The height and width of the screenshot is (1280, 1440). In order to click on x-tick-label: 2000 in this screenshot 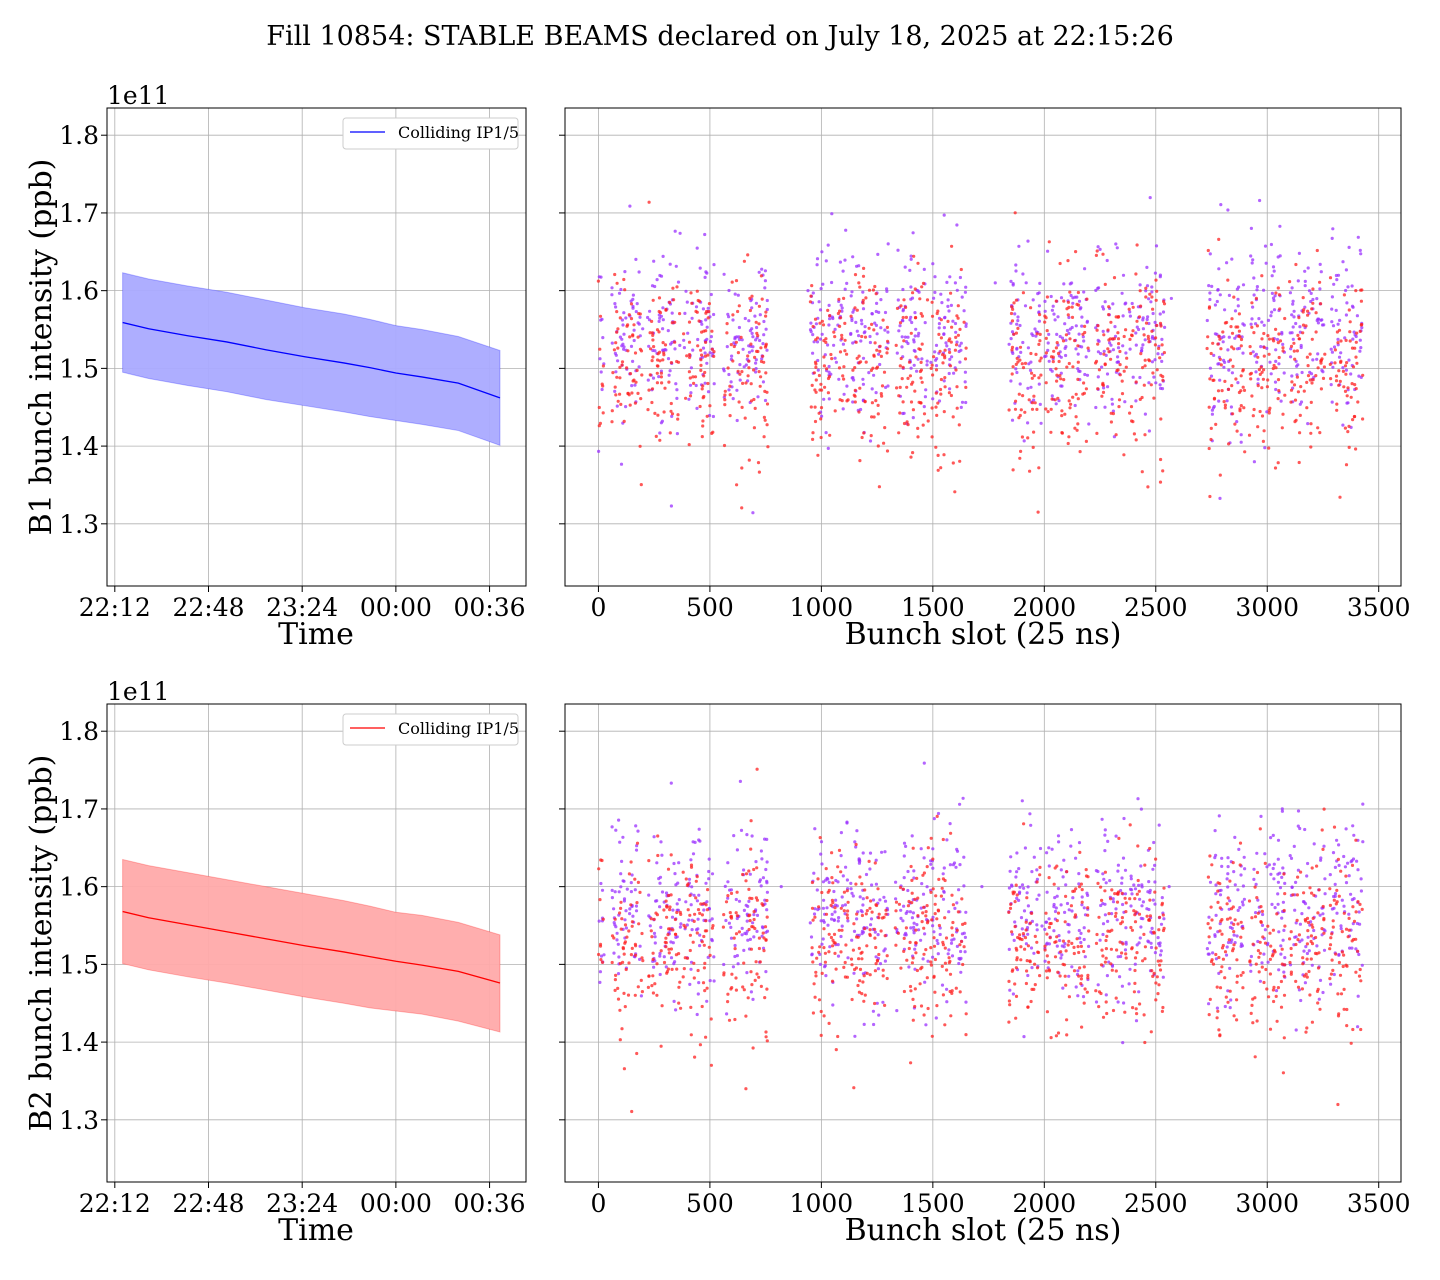, I will do `click(1044, 1203)`.